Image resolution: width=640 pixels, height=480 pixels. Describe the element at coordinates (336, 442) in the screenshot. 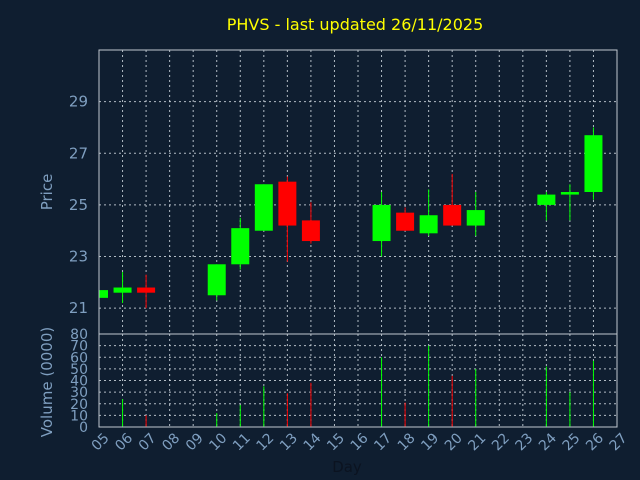

I see `x-tick-label: 15` at that location.